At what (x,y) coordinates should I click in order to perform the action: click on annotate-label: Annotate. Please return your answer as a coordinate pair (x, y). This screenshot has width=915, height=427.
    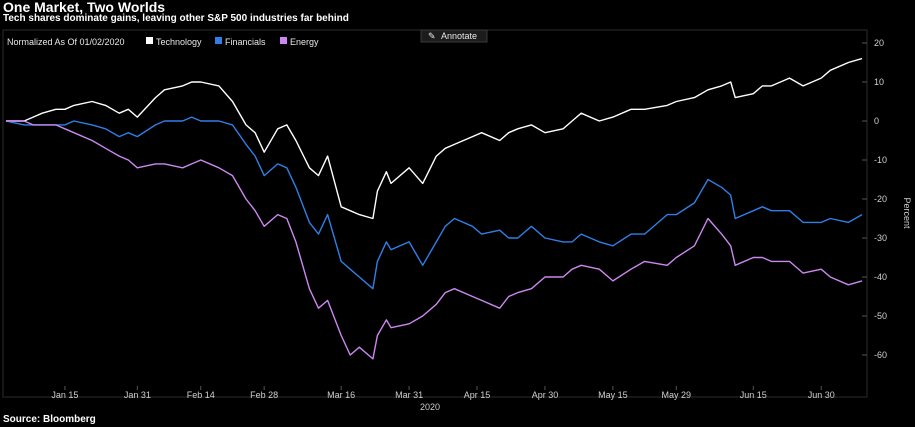
    Looking at the image, I should click on (459, 36).